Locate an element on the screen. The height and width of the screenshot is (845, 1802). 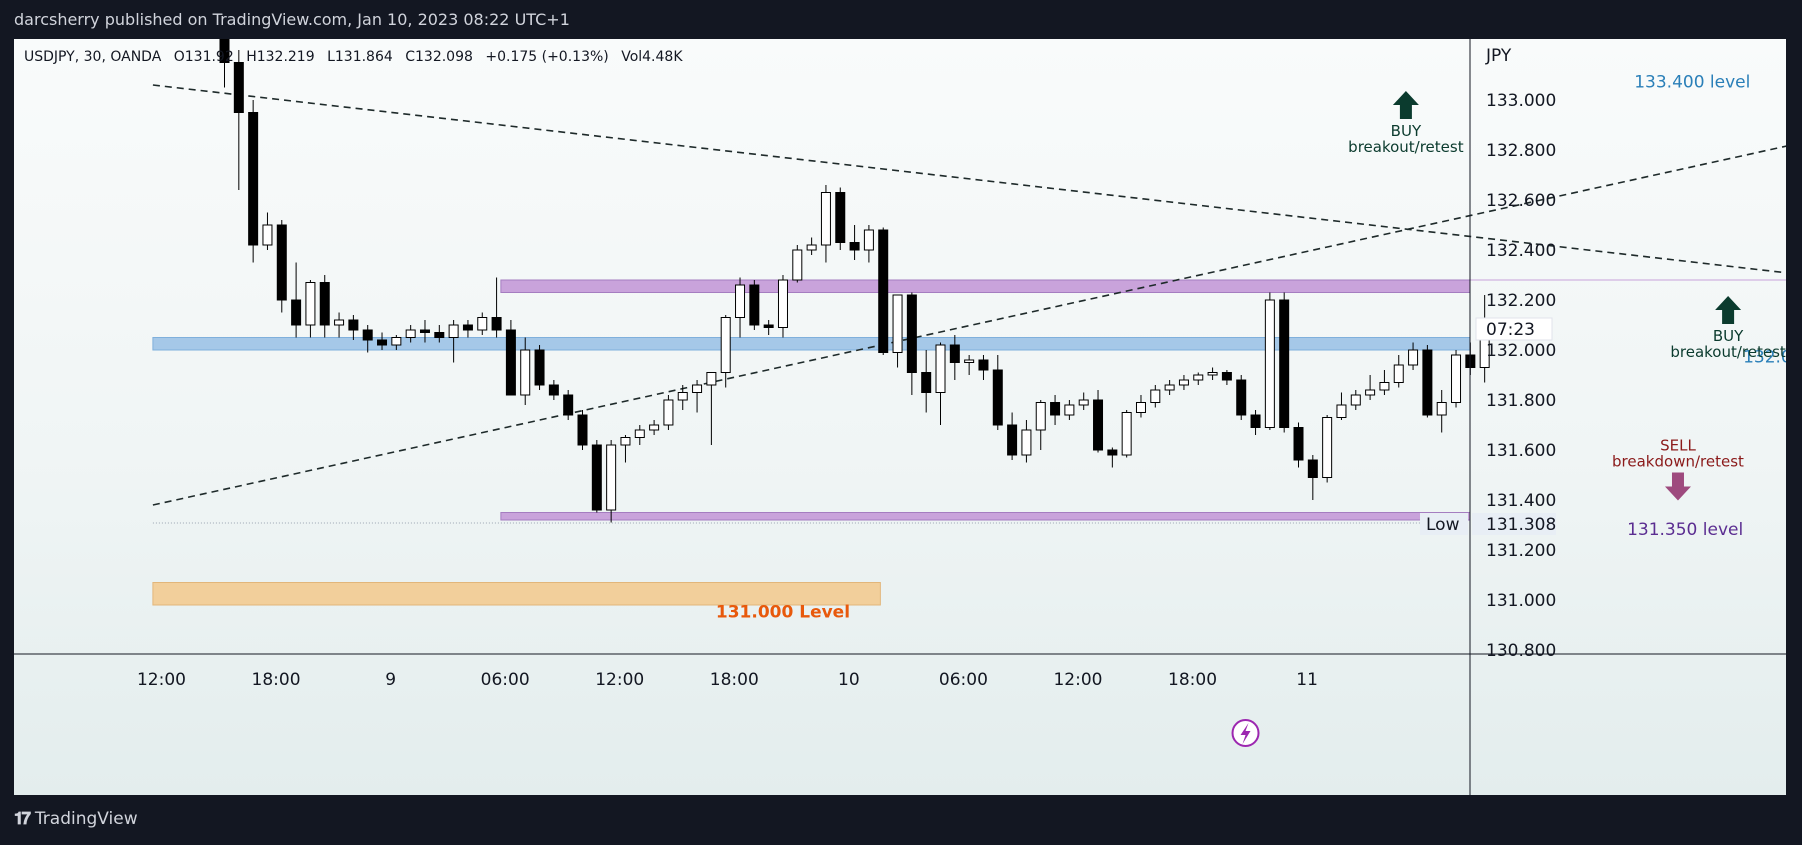
x-tick-label: 11 is located at coordinates (1307, 680).